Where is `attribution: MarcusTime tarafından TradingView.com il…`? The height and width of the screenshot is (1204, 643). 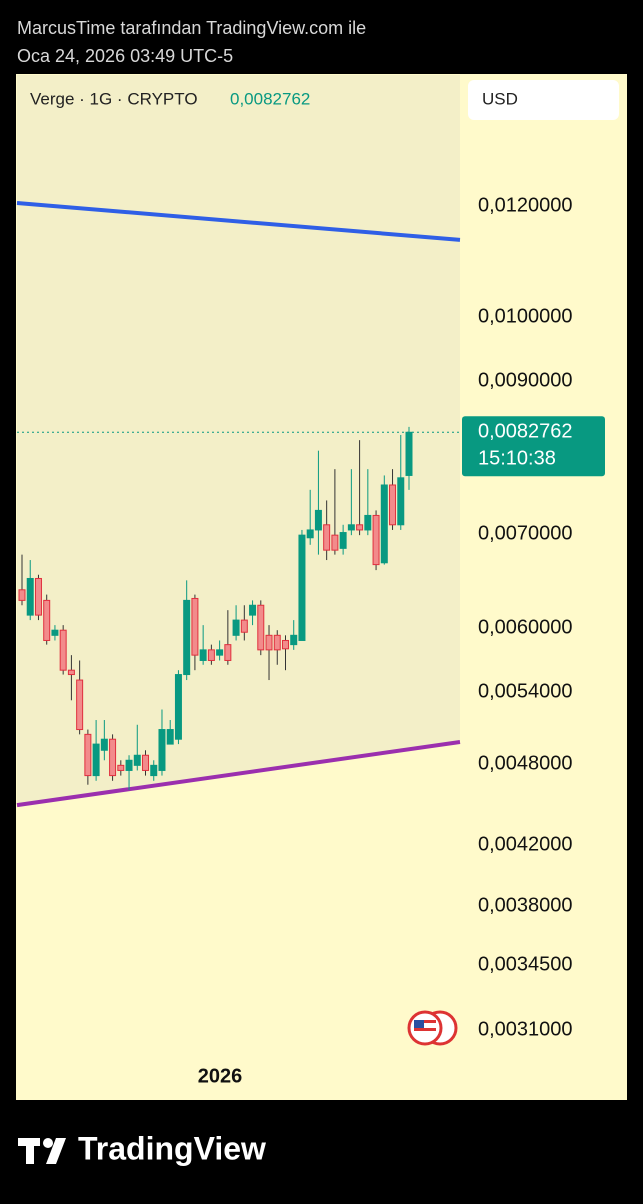 attribution: MarcusTime tarafından TradingView.com il… is located at coordinates (191, 28).